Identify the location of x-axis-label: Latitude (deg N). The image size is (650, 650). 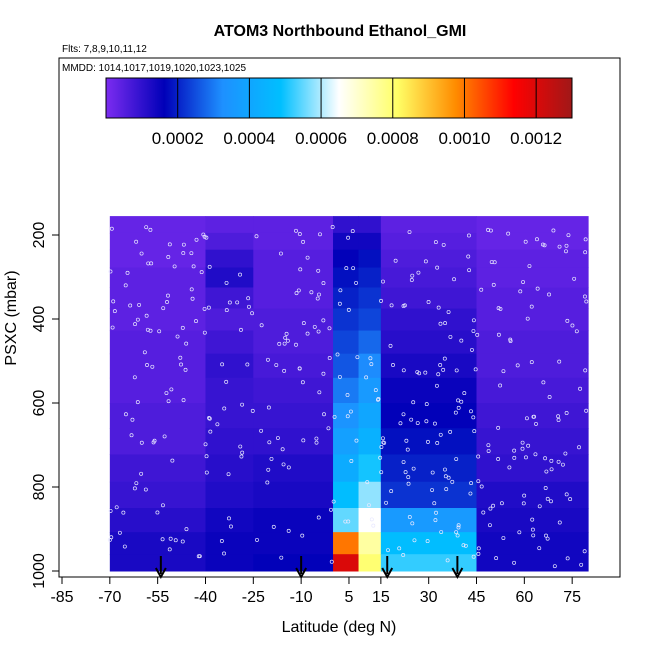
(339, 627).